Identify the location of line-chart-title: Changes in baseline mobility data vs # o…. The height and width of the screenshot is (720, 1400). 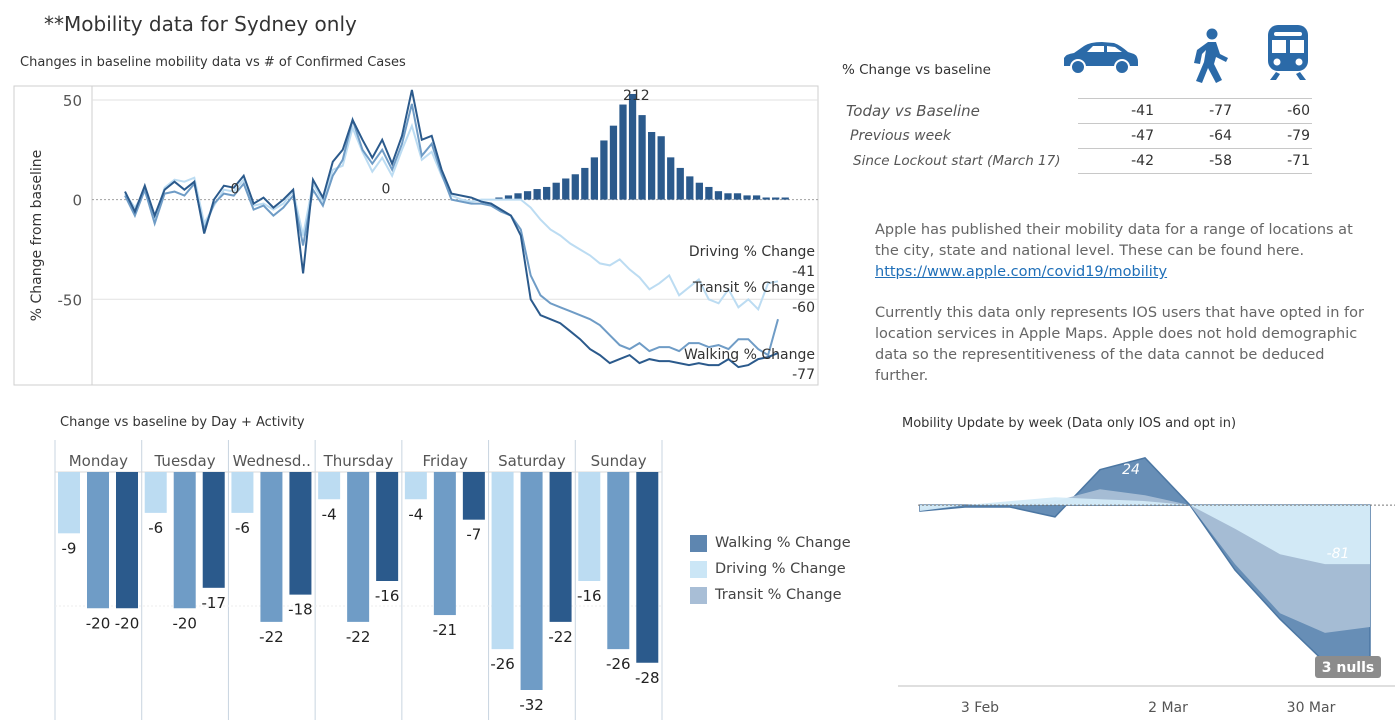
(213, 62).